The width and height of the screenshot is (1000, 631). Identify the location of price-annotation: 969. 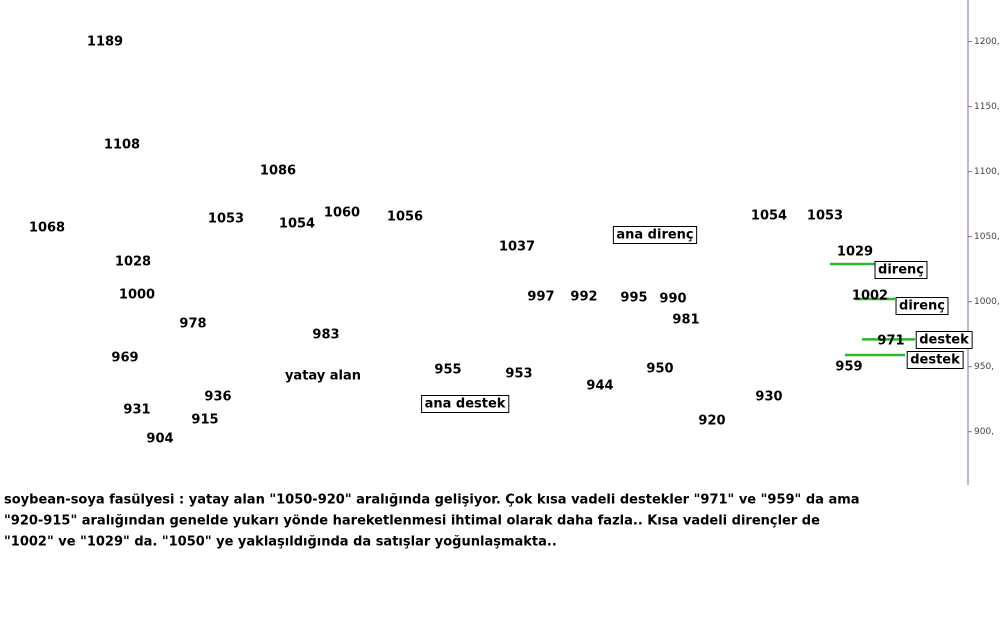
(124, 358).